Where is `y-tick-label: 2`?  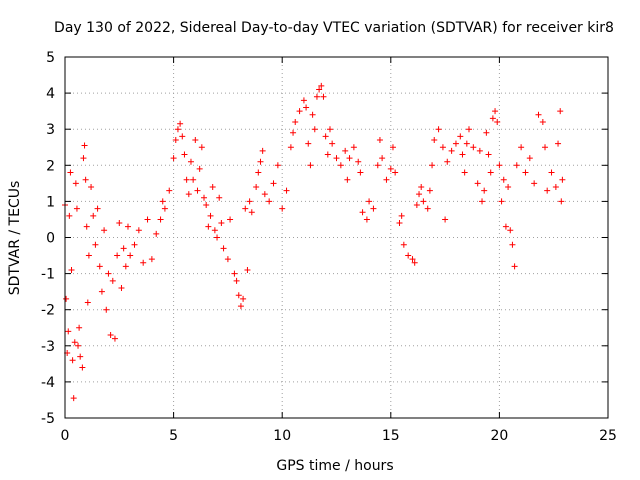
y-tick-label: 2 is located at coordinates (50, 166).